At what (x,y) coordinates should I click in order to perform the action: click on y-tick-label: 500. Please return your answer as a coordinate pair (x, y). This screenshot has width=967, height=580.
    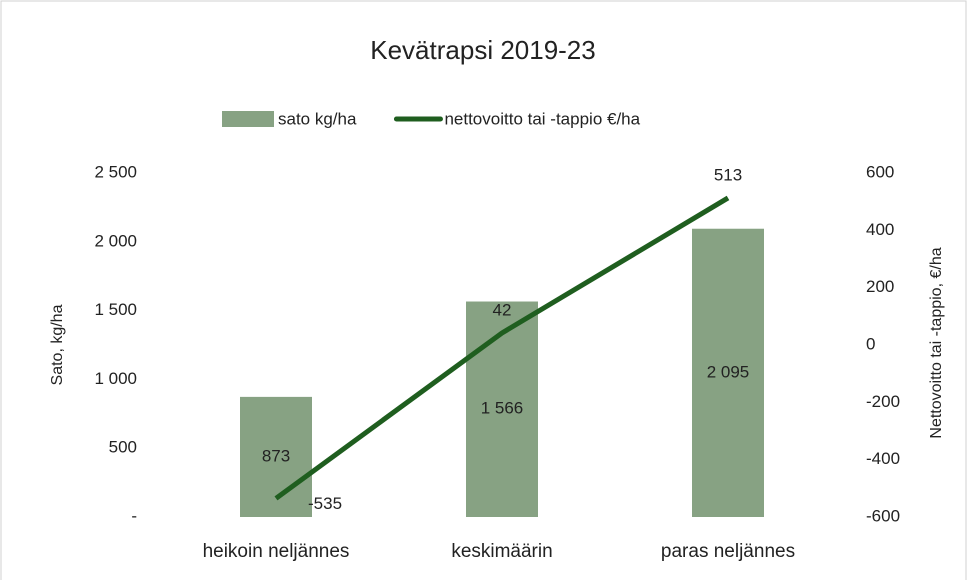
    Looking at the image, I should click on (123, 447).